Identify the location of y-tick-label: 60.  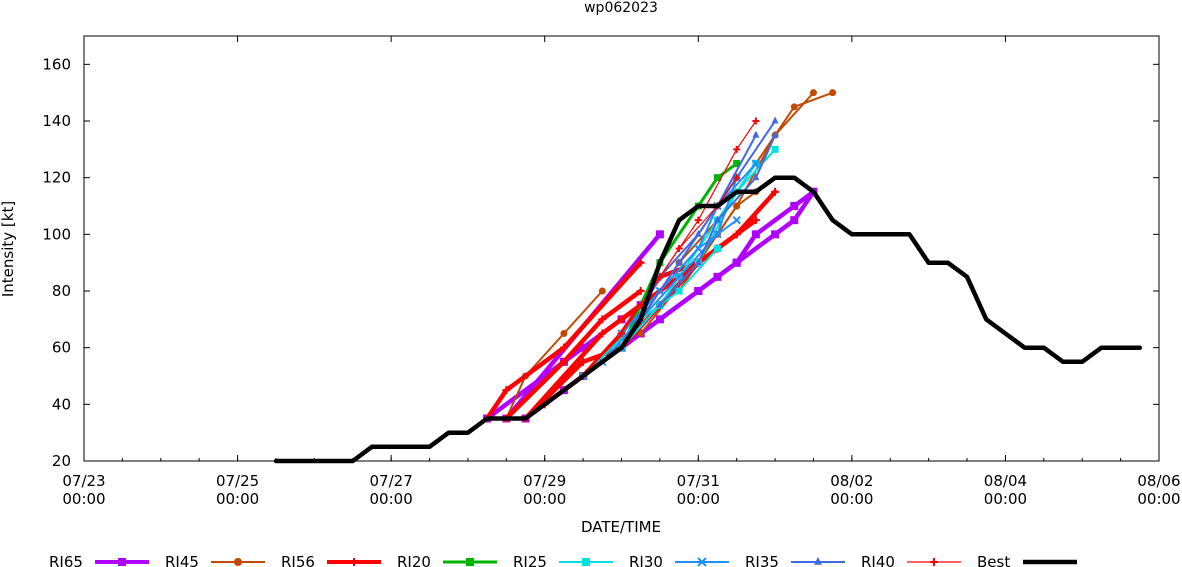
(61, 348).